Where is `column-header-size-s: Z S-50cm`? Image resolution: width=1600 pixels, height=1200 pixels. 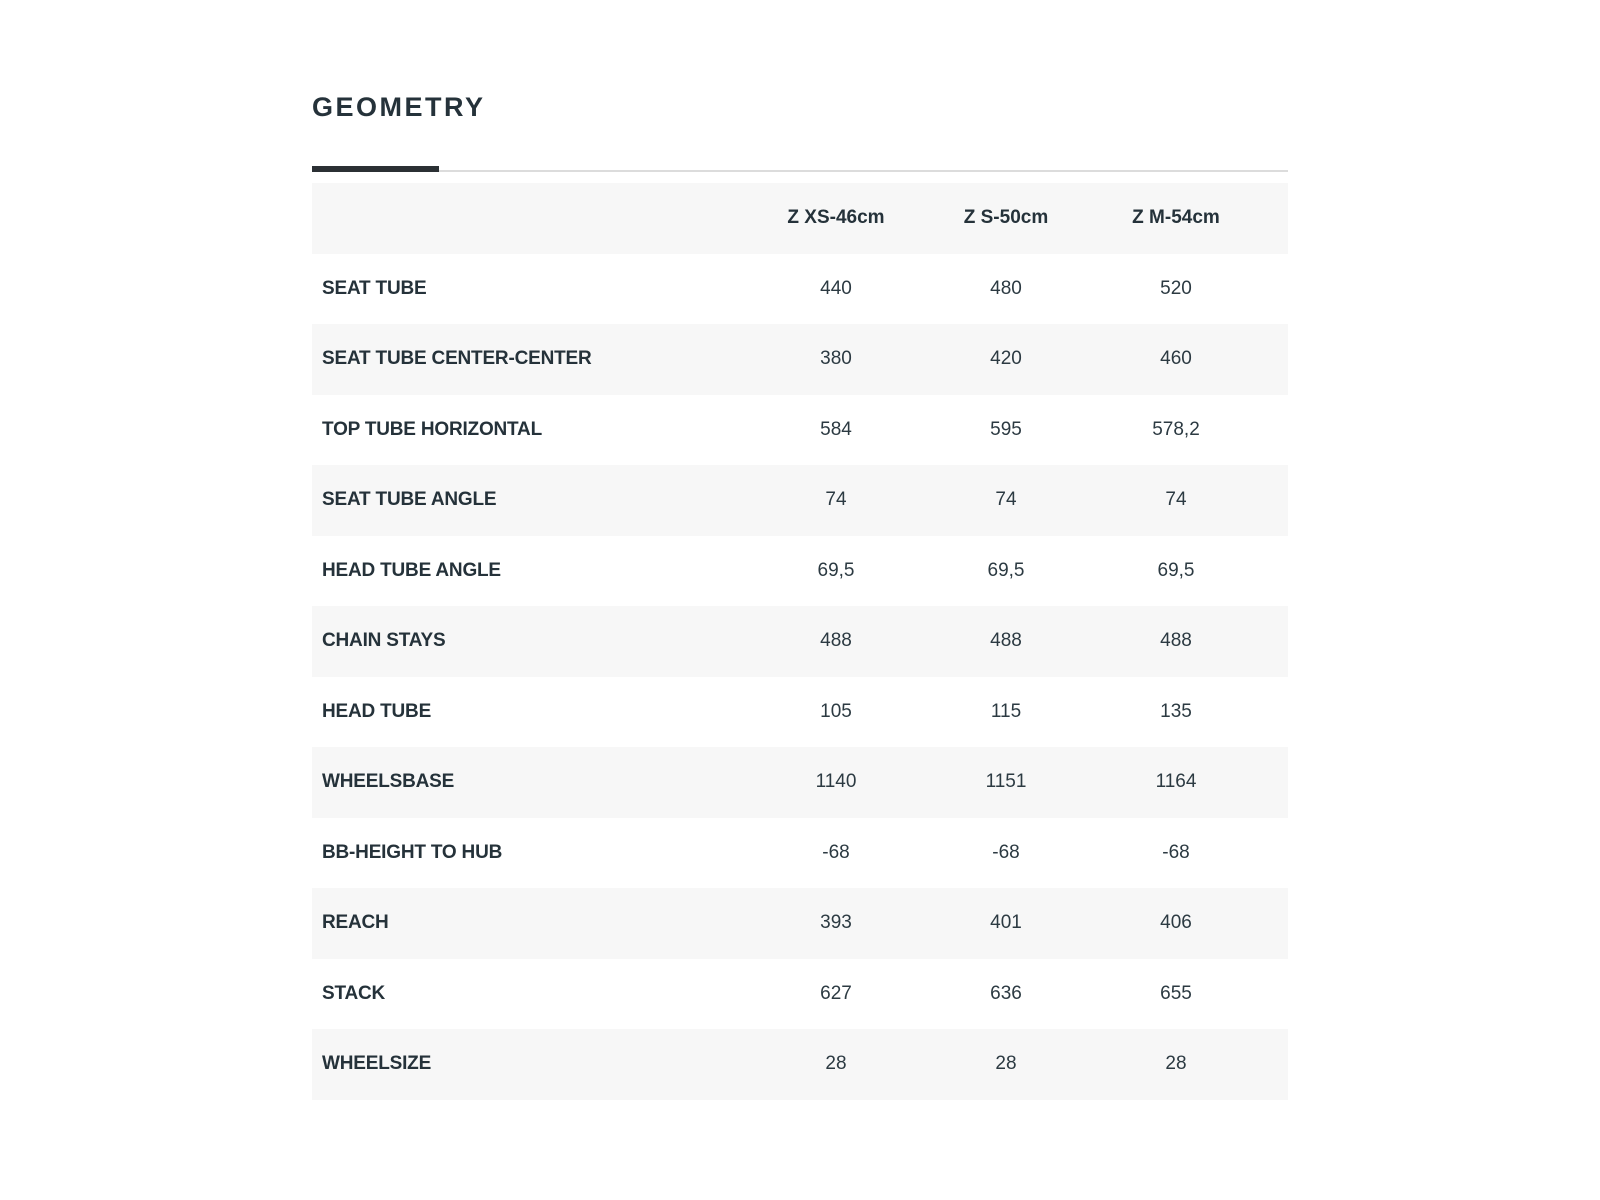 column-header-size-s: Z S-50cm is located at coordinates (1006, 218).